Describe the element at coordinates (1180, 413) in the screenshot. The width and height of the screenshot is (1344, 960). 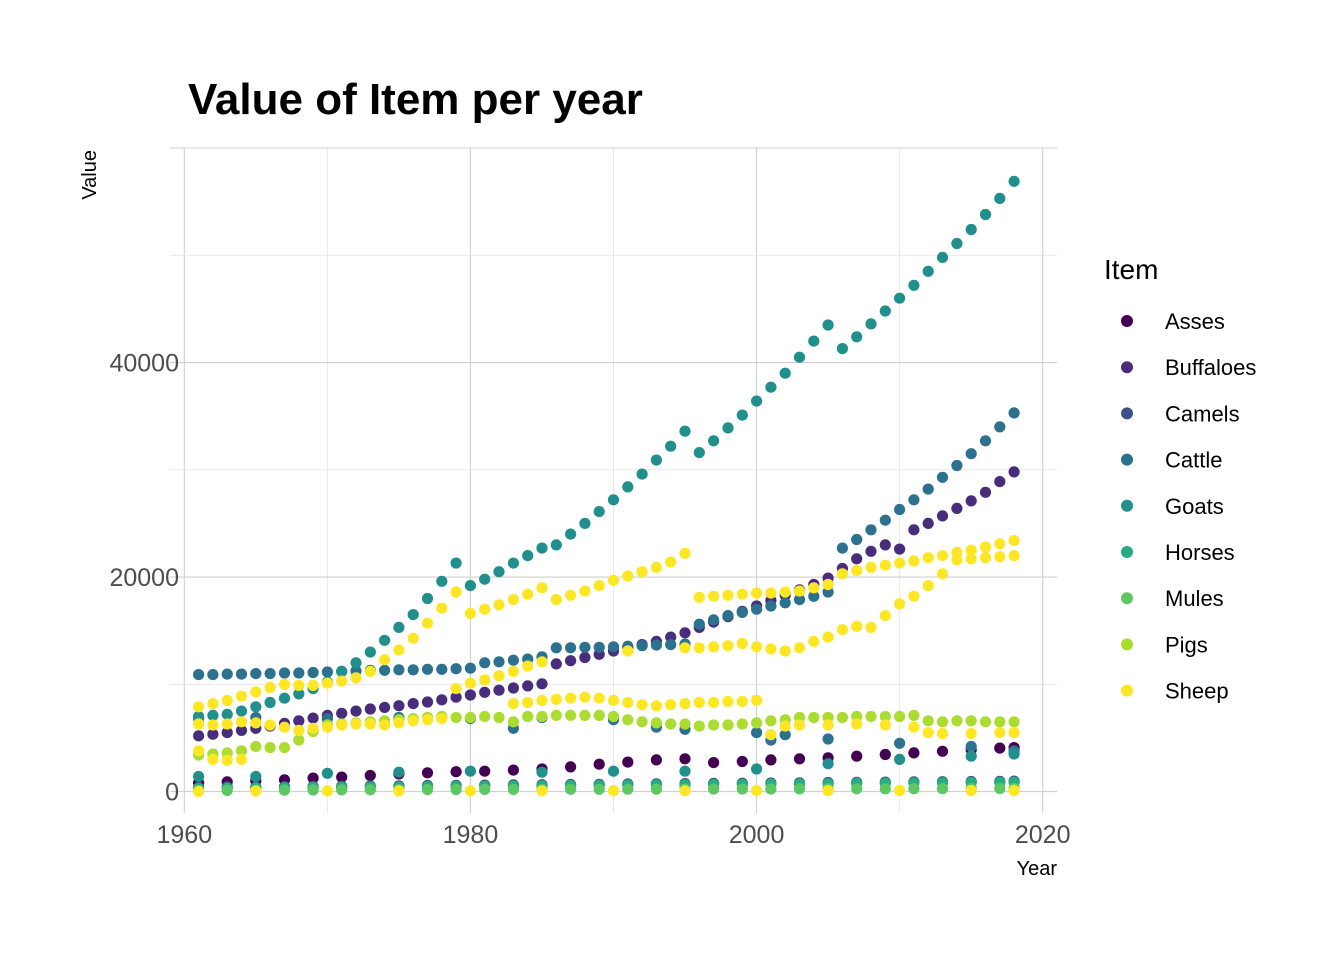
I see `legend-item-camels: Camels` at that location.